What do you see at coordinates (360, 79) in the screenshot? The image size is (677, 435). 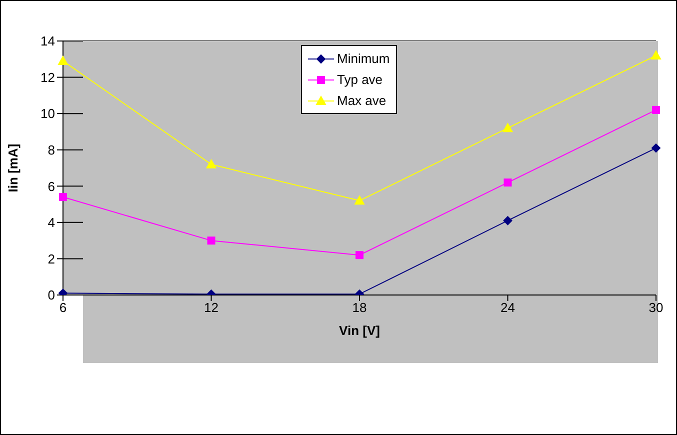 I see `legend-label: Typ ave` at bounding box center [360, 79].